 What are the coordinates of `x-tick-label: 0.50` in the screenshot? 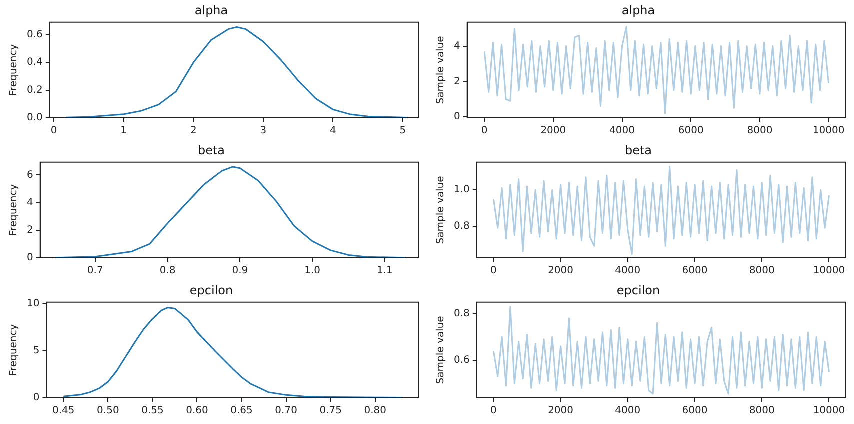 It's located at (108, 411).